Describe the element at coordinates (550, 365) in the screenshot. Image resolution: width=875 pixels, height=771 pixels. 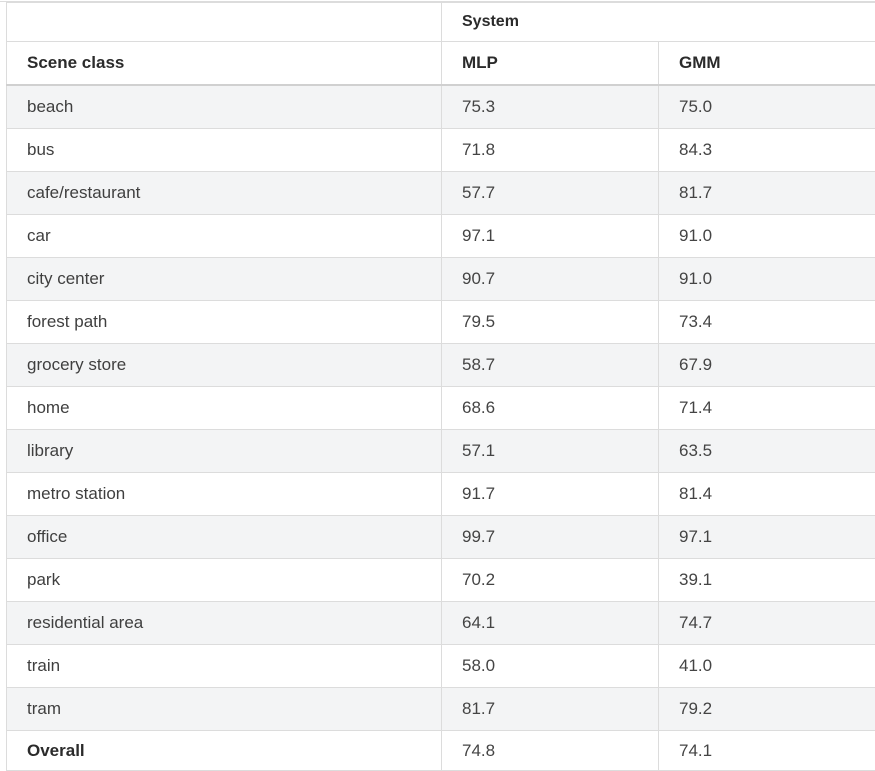
I see `mlp-value-cell: 58.7` at that location.